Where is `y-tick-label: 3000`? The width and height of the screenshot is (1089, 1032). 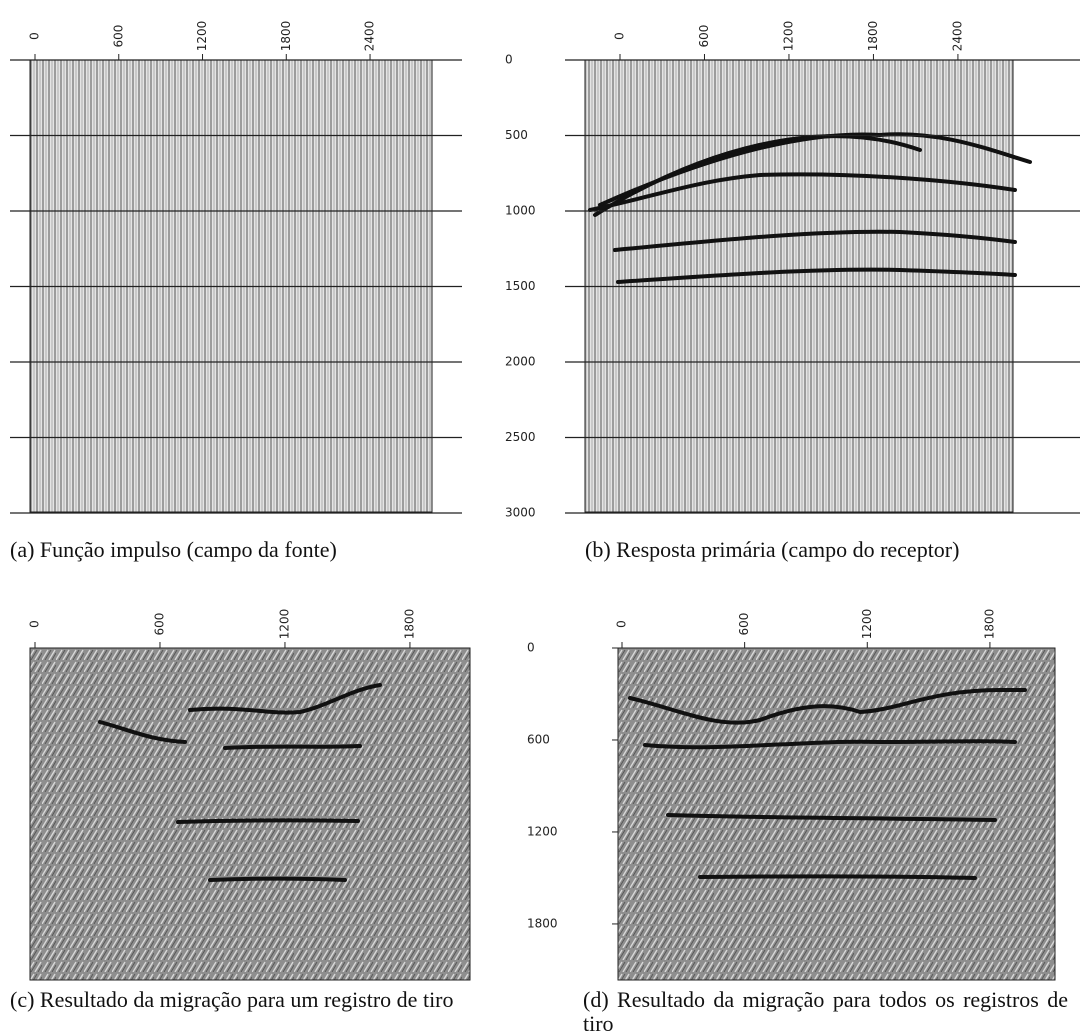
y-tick-label: 3000 is located at coordinates (520, 513).